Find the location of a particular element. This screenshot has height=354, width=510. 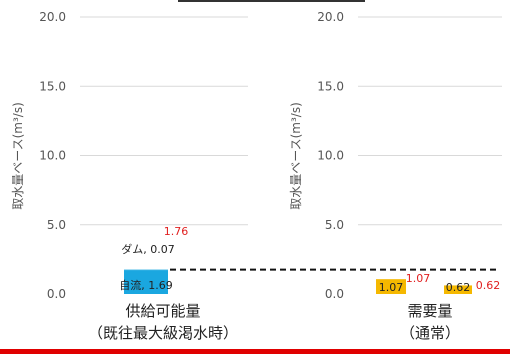

data-label-demand-2: 0.62 is located at coordinates (458, 287).